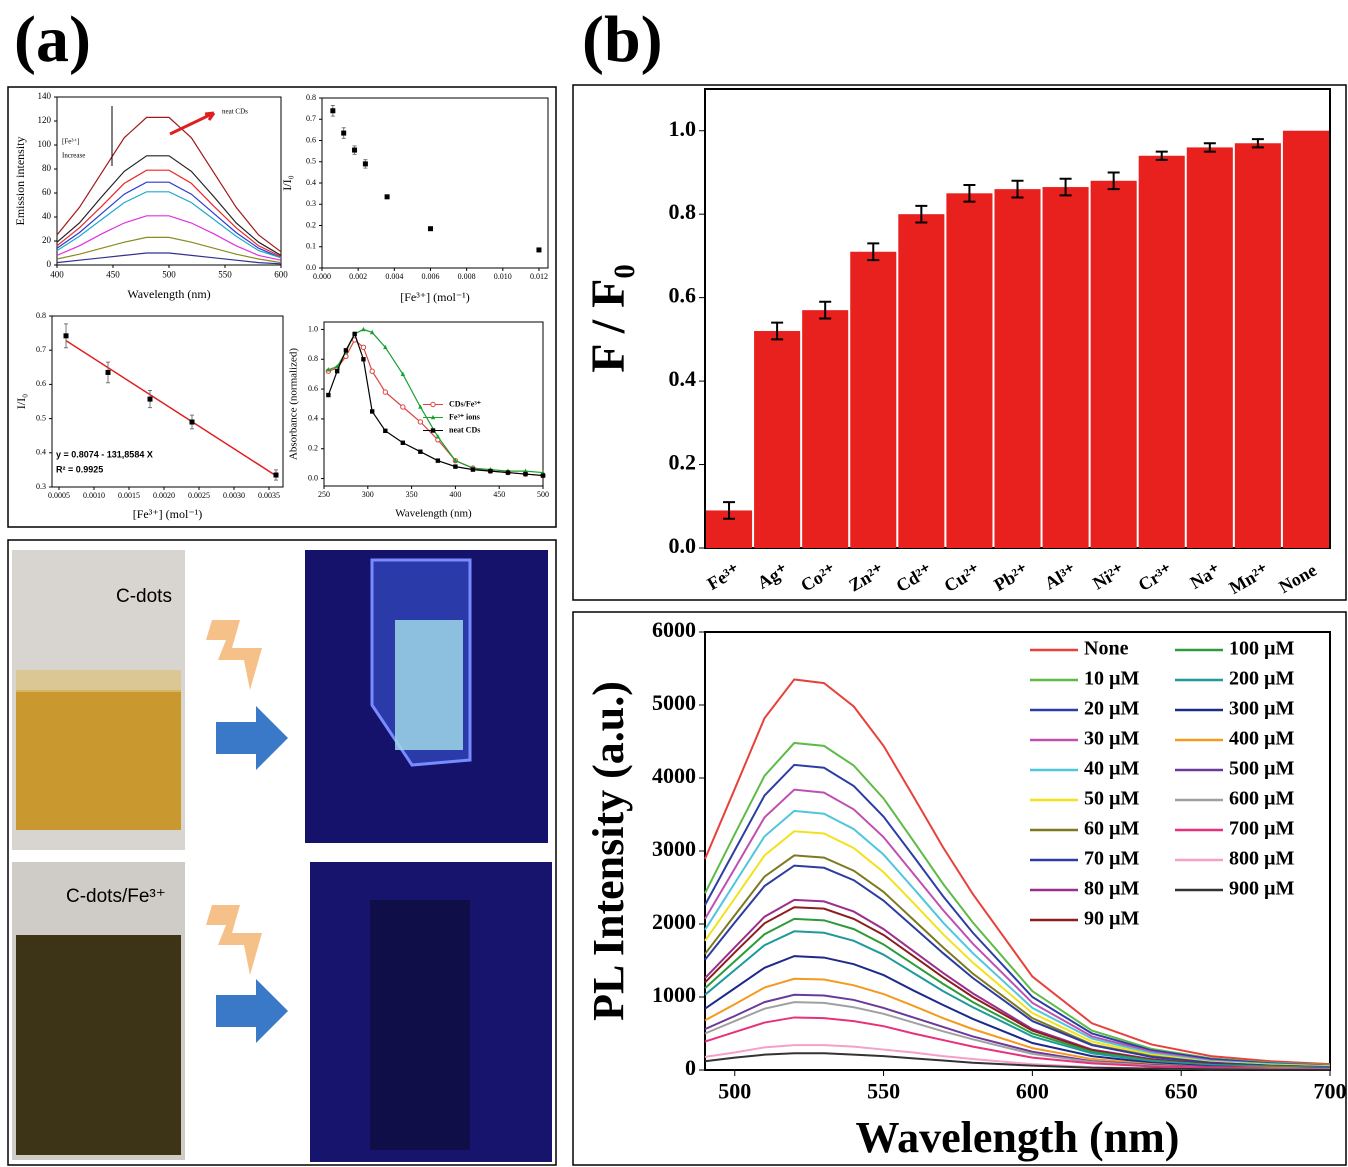 The width and height of the screenshot is (1348, 1167). What do you see at coordinates (1112, 709) in the screenshot?
I see `legend-label: 20 µM` at bounding box center [1112, 709].